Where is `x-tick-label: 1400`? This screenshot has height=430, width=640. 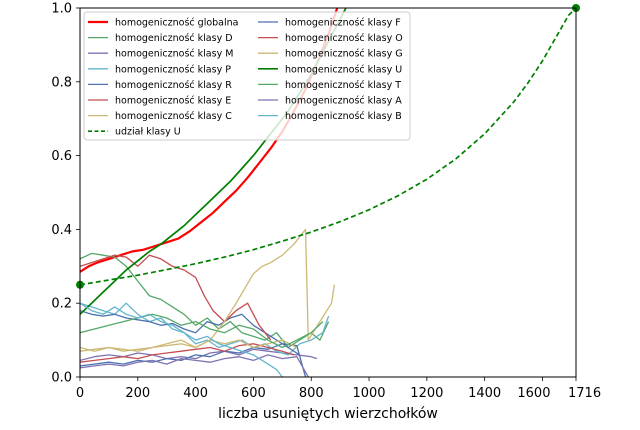
x-tick-label: 1400 is located at coordinates (484, 393).